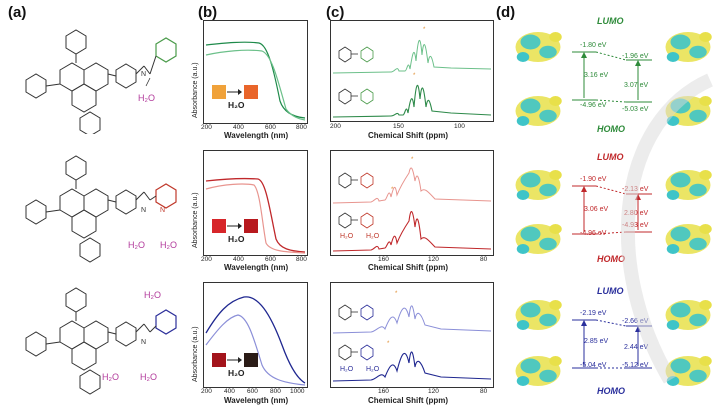 This screenshot has height=408, width=720. I want to click on homo-right-energy-row3: -5.12 eV, so click(635, 365).